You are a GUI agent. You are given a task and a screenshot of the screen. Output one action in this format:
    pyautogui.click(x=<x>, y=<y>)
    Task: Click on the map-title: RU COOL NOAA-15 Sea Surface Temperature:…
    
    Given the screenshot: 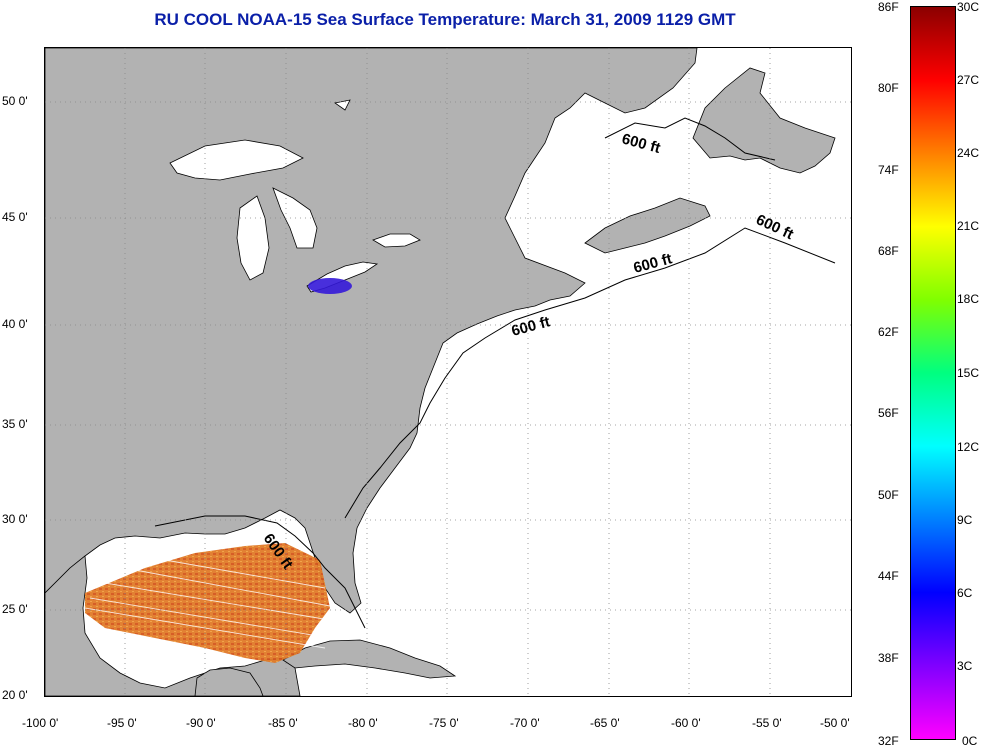 What is the action you would take?
    pyautogui.click(x=445, y=19)
    